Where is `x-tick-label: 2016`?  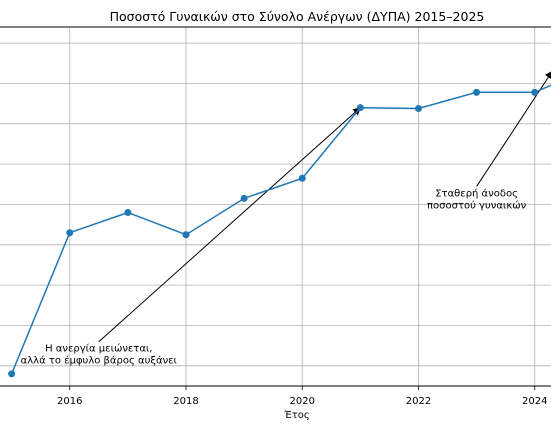 x-tick-label: 2016 is located at coordinates (69, 401).